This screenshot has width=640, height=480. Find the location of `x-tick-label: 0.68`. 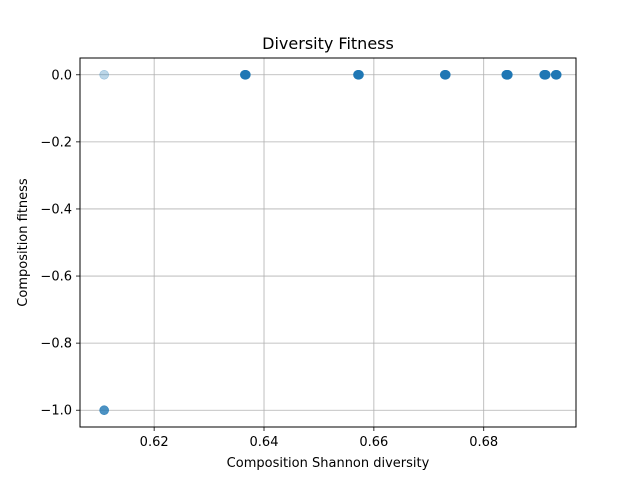

x-tick-label: 0.68 is located at coordinates (483, 442).